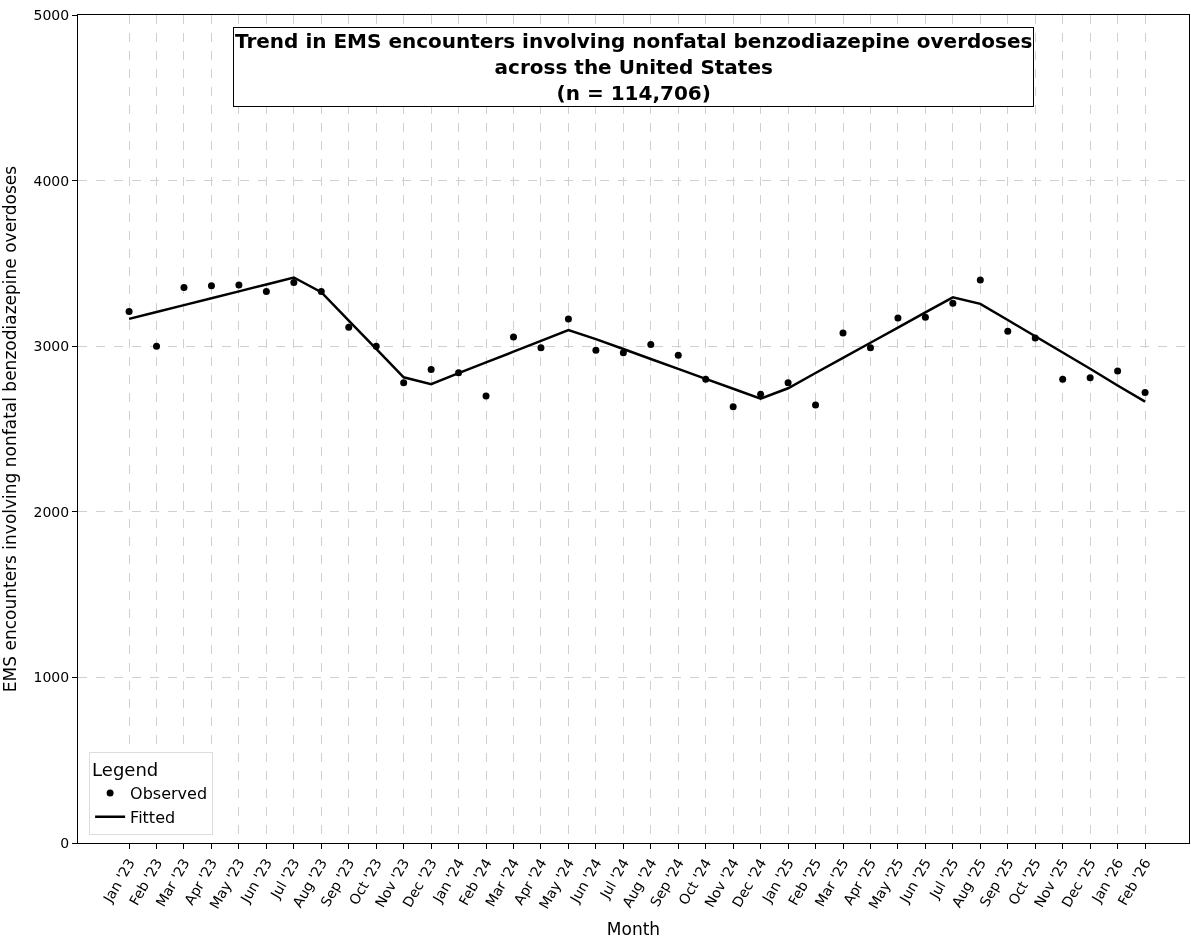 This screenshot has height=939, width=1191. I want to click on y-tick-label: 3000, so click(51, 346).